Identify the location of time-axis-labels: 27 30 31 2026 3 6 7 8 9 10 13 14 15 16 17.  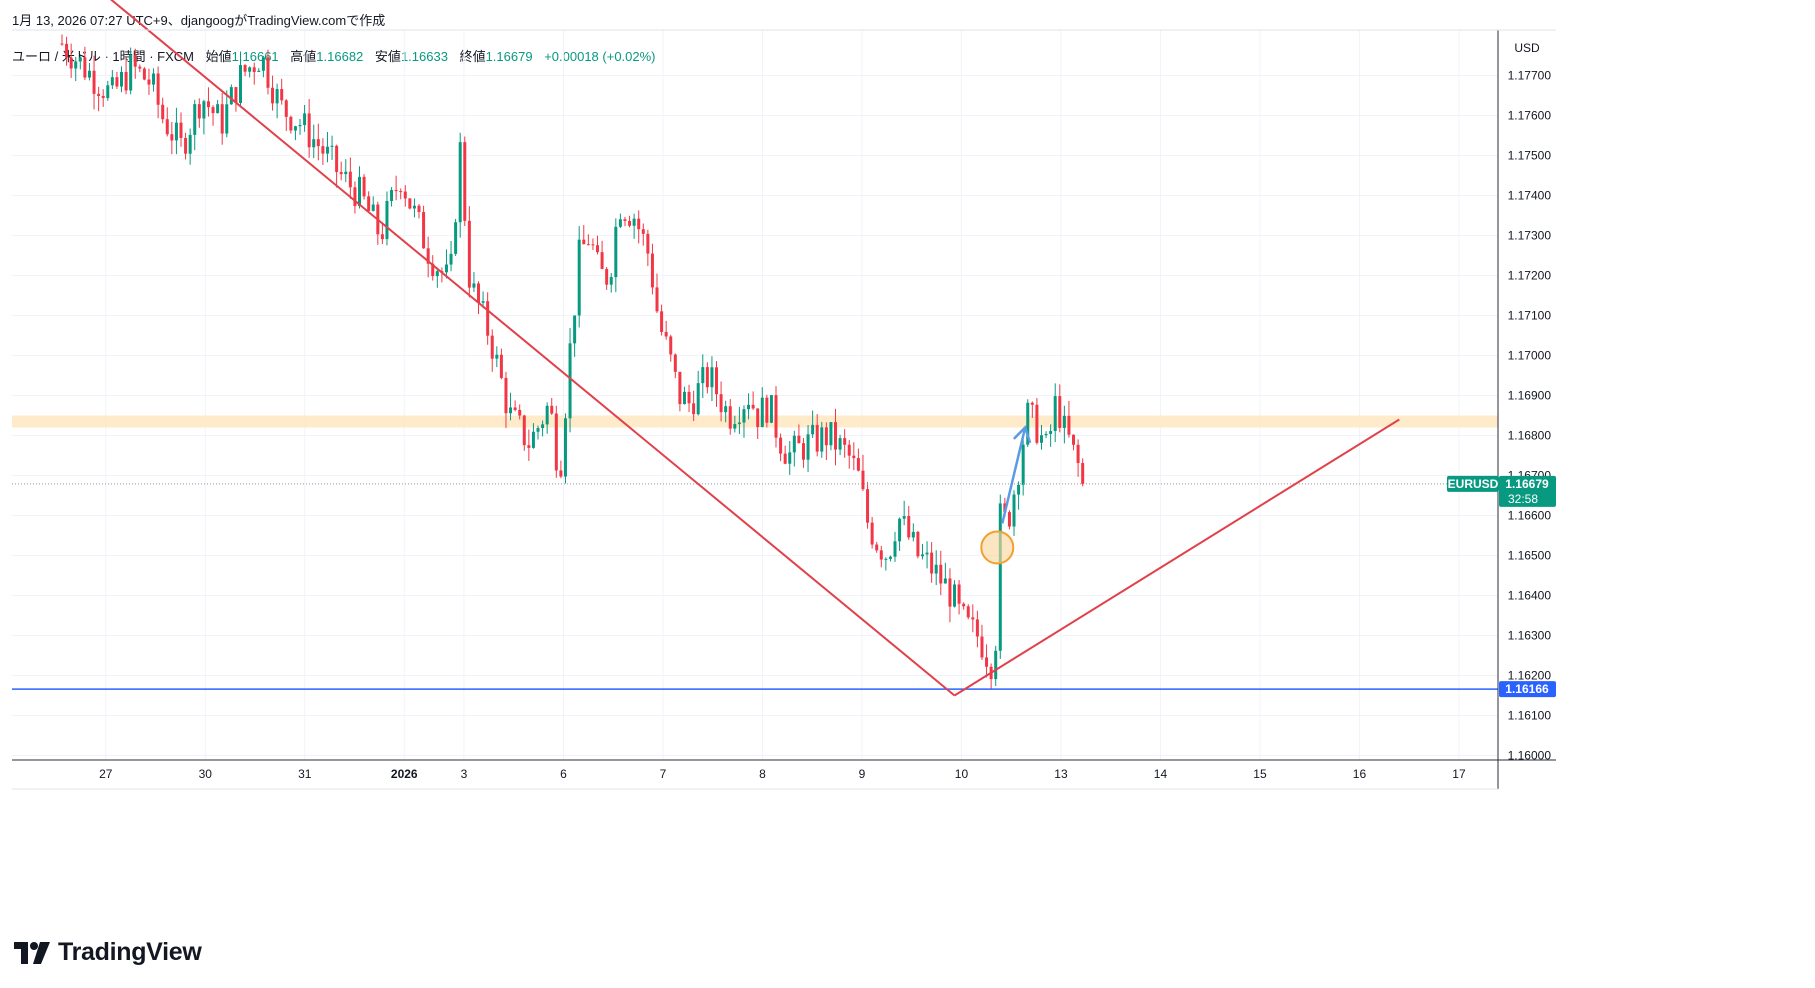
(782, 774).